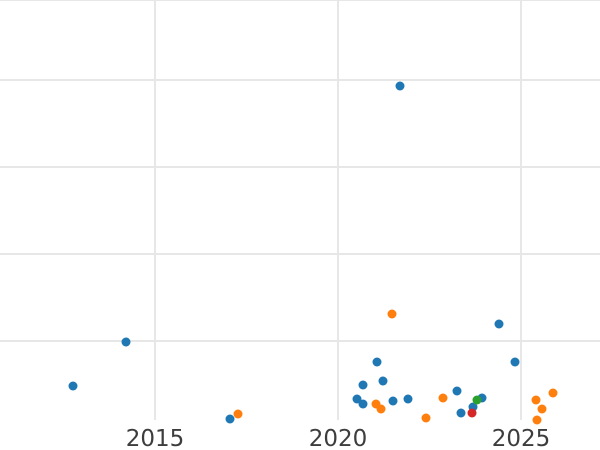 This screenshot has height=450, width=600. I want to click on x-tick-label-2015: 2015, so click(155, 438).